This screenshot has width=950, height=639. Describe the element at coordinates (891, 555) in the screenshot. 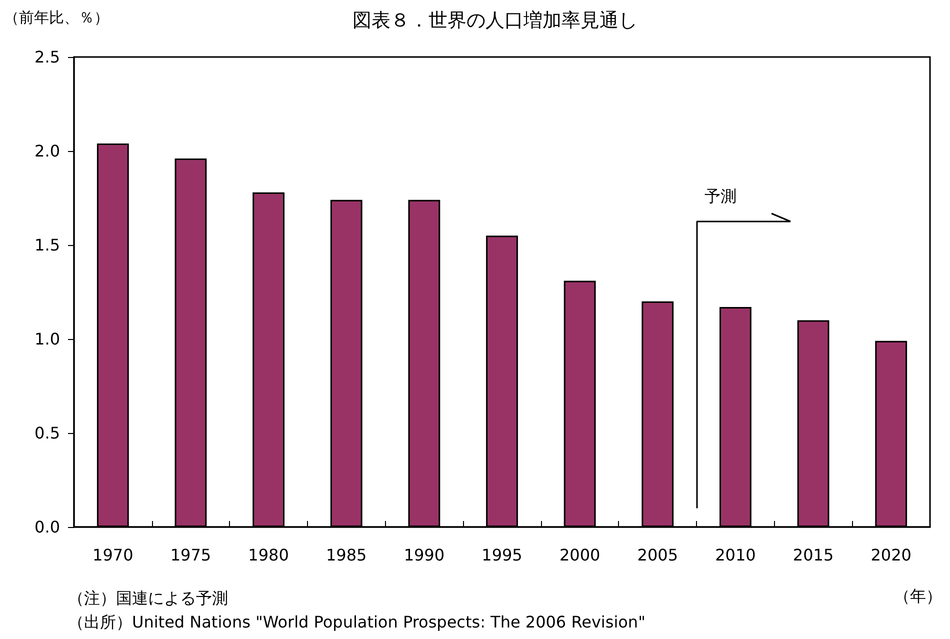

I see `x-tick-label: 2020` at that location.